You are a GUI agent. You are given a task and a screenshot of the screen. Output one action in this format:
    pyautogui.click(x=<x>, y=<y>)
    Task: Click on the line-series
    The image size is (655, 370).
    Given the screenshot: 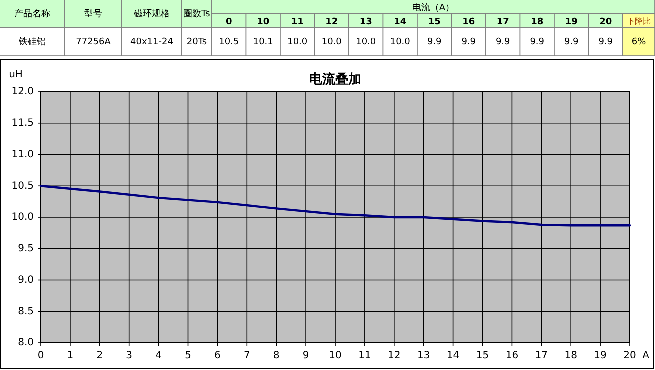 What is the action you would take?
    pyautogui.click(x=336, y=206)
    